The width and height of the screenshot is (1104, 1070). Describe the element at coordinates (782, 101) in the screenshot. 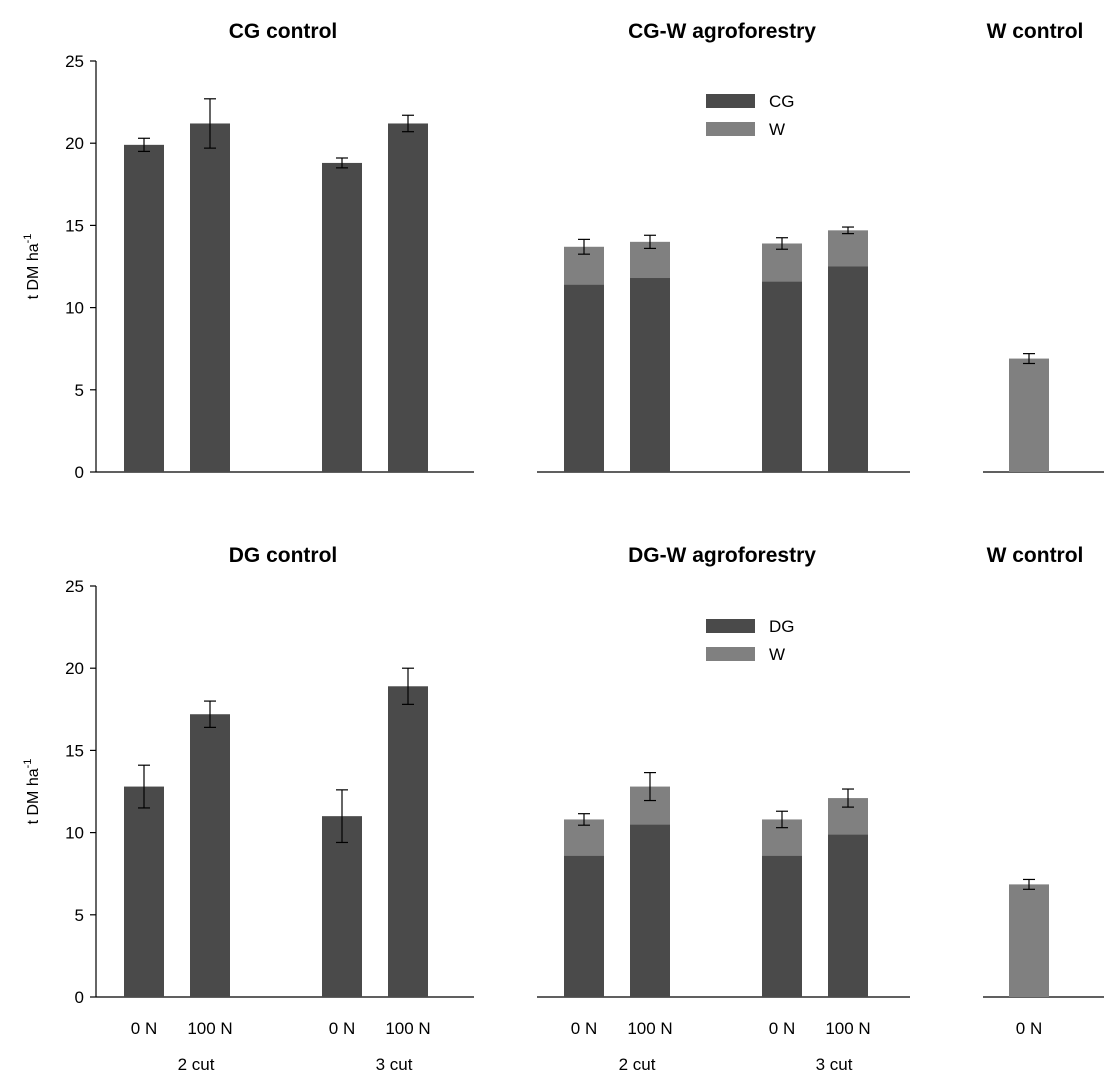

I see `legend-label-cg: CG` at that location.